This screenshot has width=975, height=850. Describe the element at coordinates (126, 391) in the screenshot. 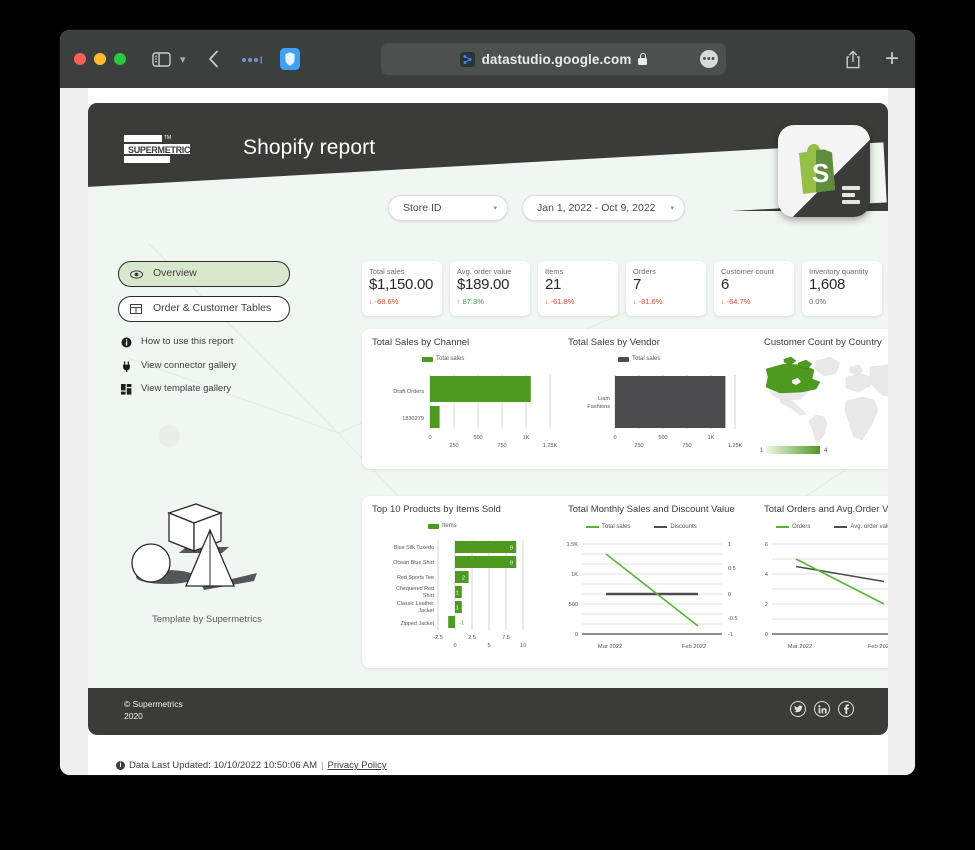

I see `grid-icon` at that location.